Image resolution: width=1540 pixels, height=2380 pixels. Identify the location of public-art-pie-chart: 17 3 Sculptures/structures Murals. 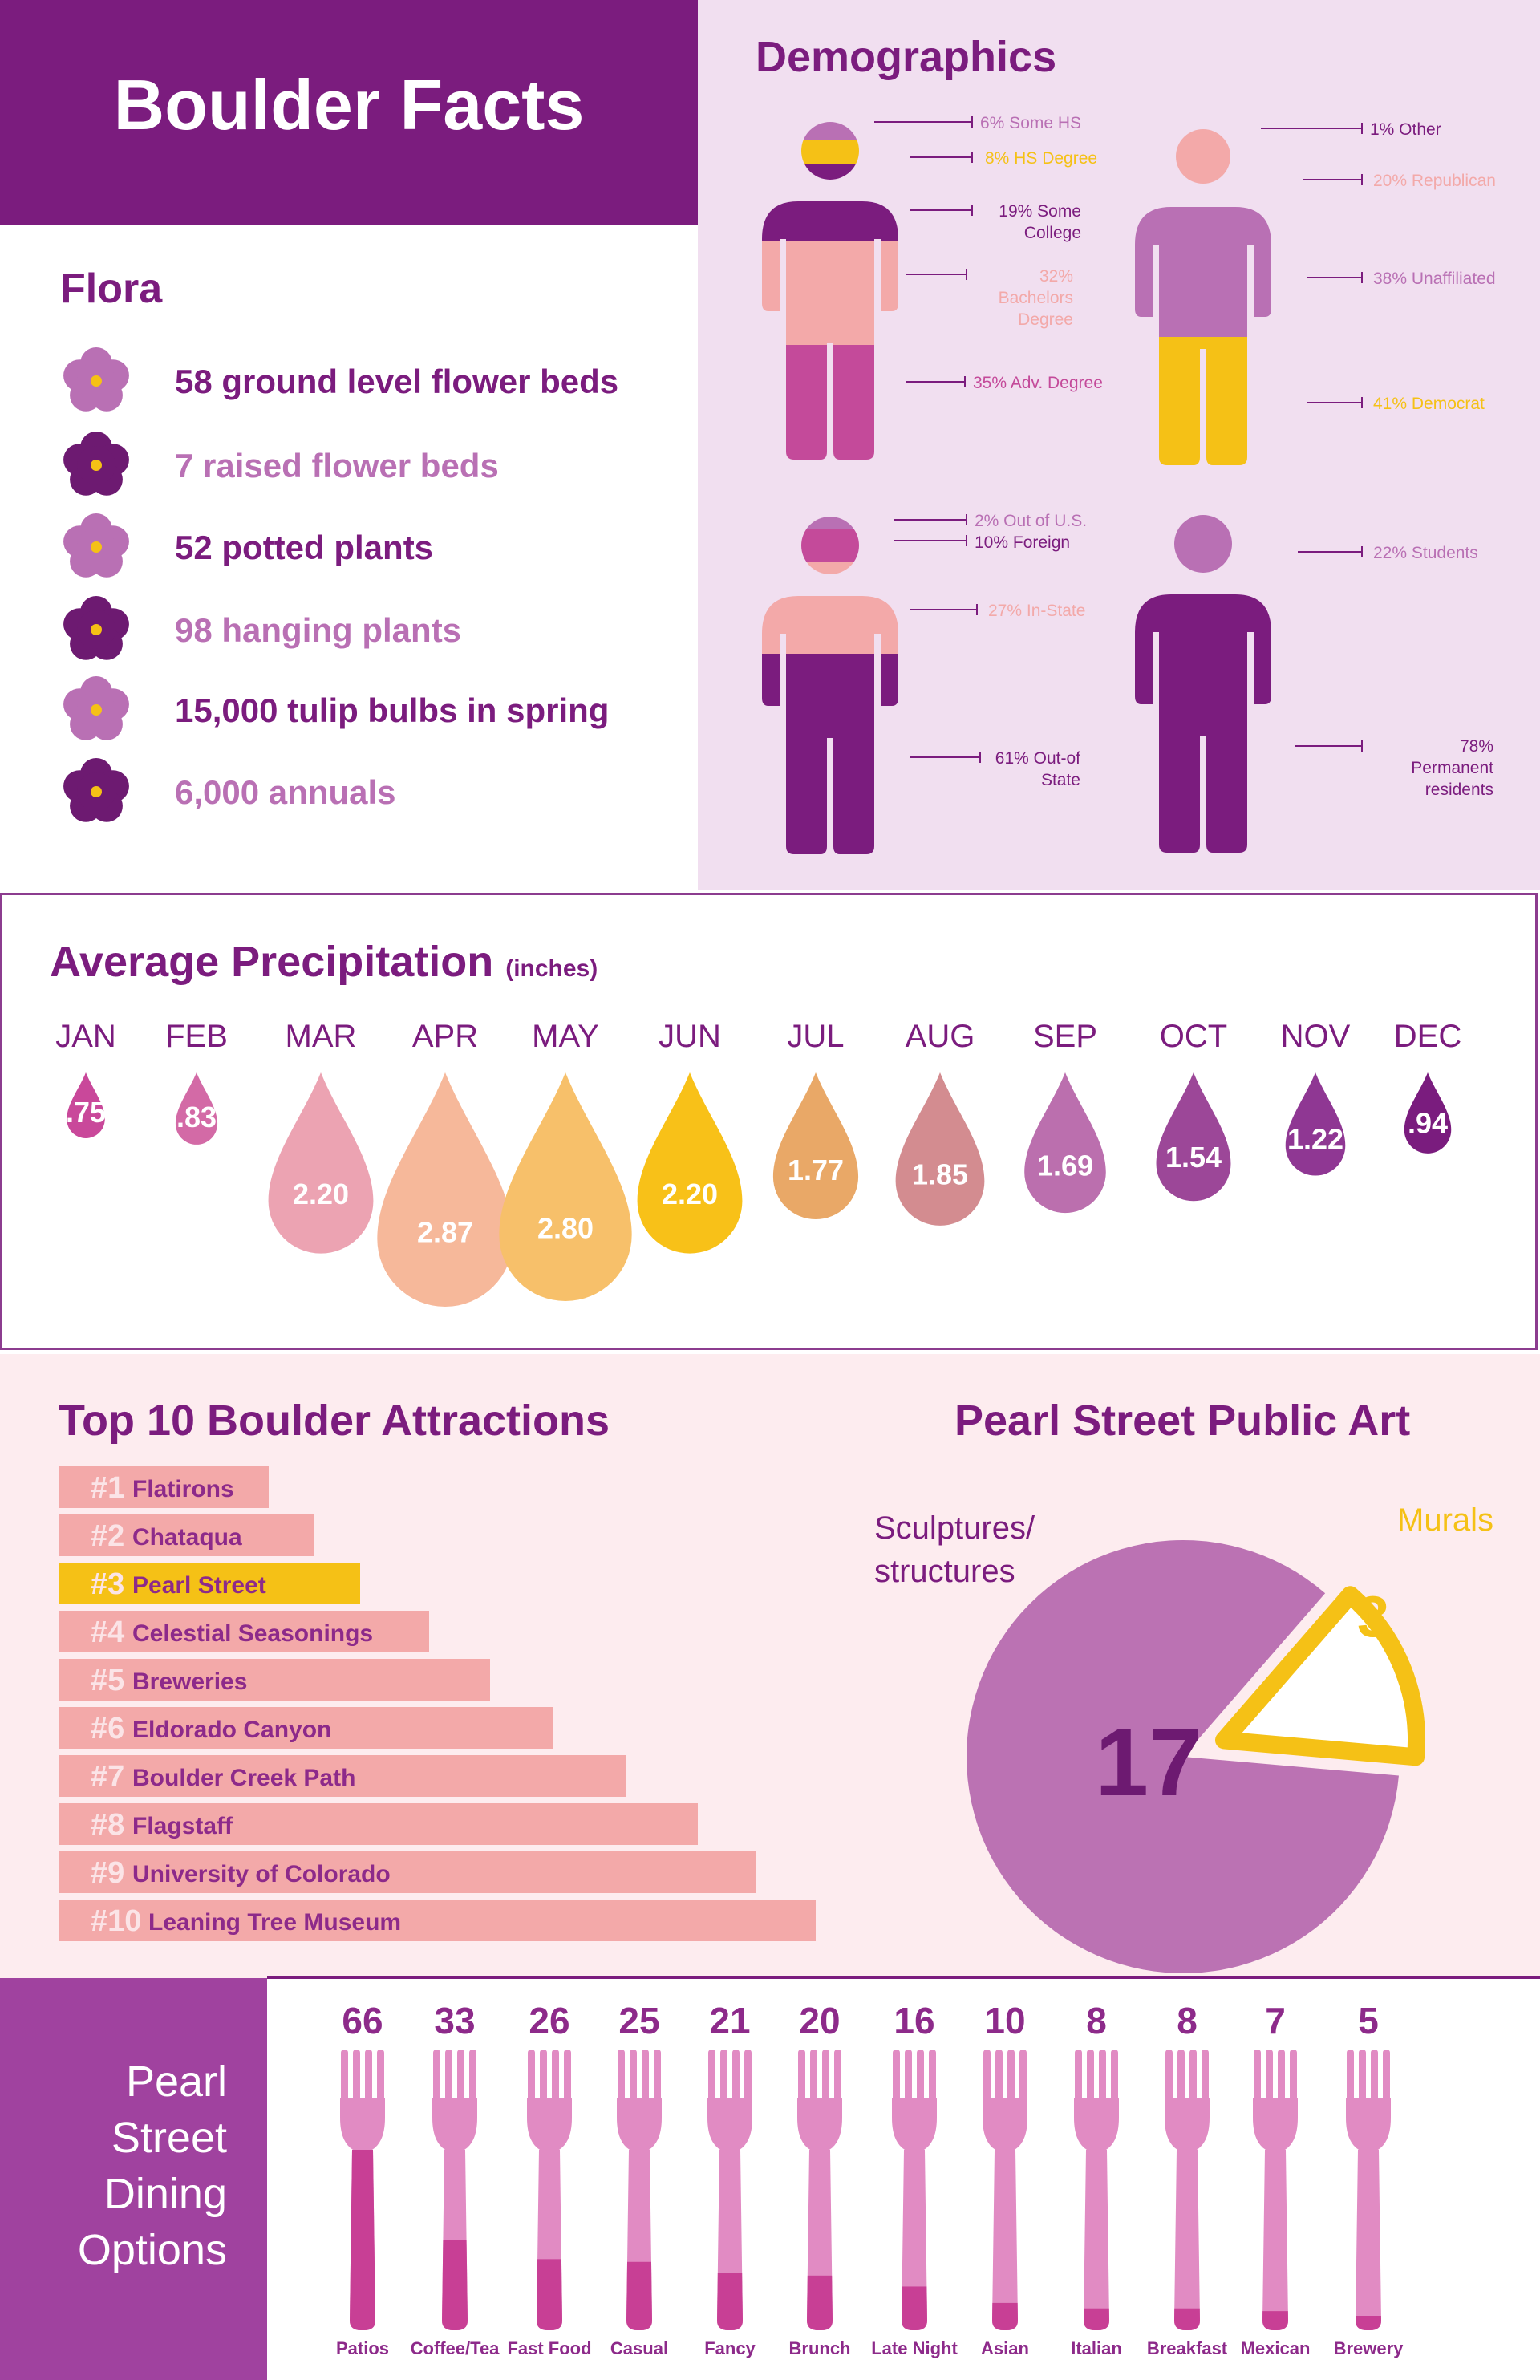
(1183, 1738).